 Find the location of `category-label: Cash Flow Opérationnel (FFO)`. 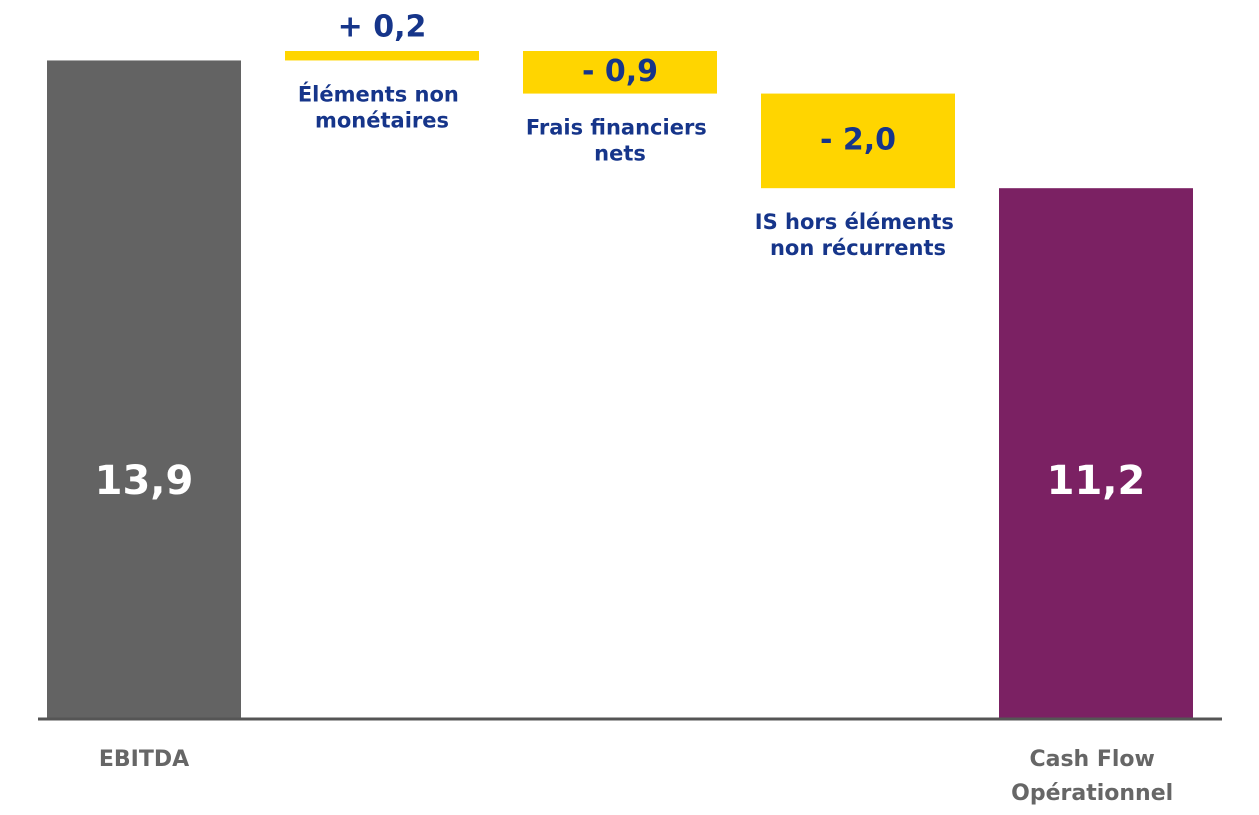

category-label: Cash Flow Opérationnel (FFO) is located at coordinates (1096, 781).